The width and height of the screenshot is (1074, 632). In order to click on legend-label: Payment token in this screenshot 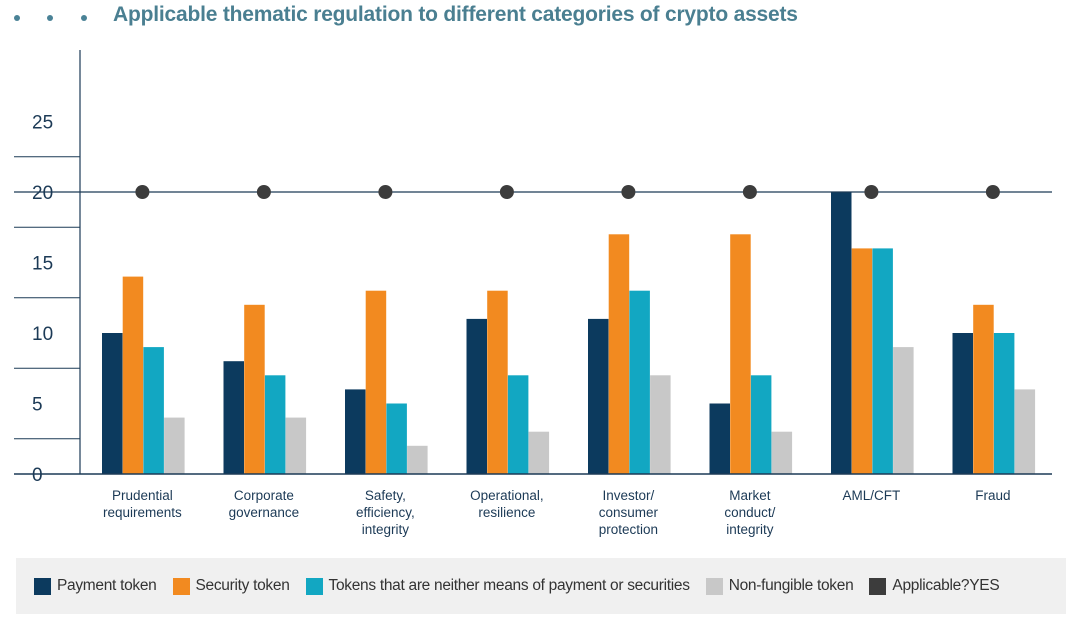, I will do `click(107, 585)`.